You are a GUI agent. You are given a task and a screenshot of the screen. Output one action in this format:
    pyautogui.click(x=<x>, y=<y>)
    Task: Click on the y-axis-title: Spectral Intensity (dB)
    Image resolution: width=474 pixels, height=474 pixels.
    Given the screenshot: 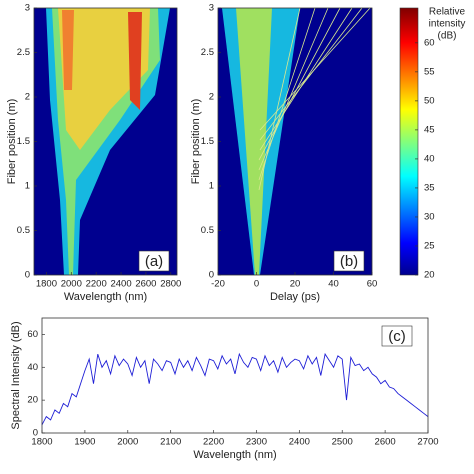 What is the action you would take?
    pyautogui.click(x=16, y=375)
    